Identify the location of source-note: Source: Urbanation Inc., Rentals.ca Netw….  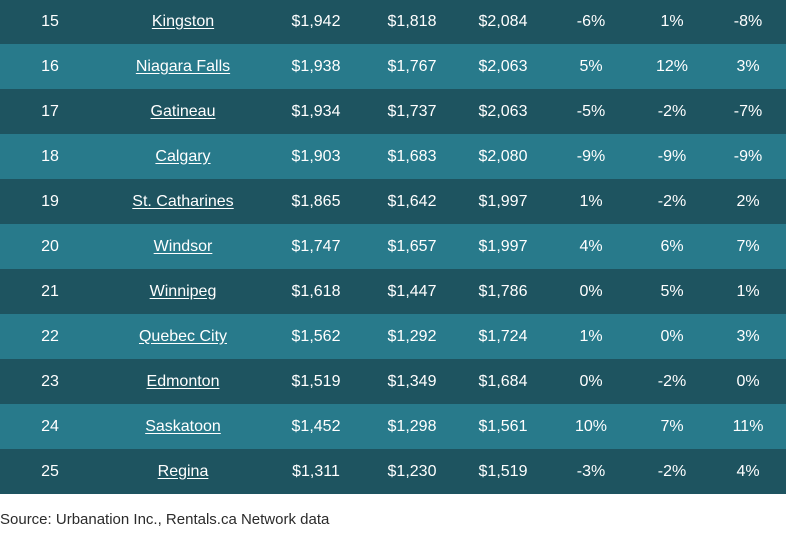
(165, 519).